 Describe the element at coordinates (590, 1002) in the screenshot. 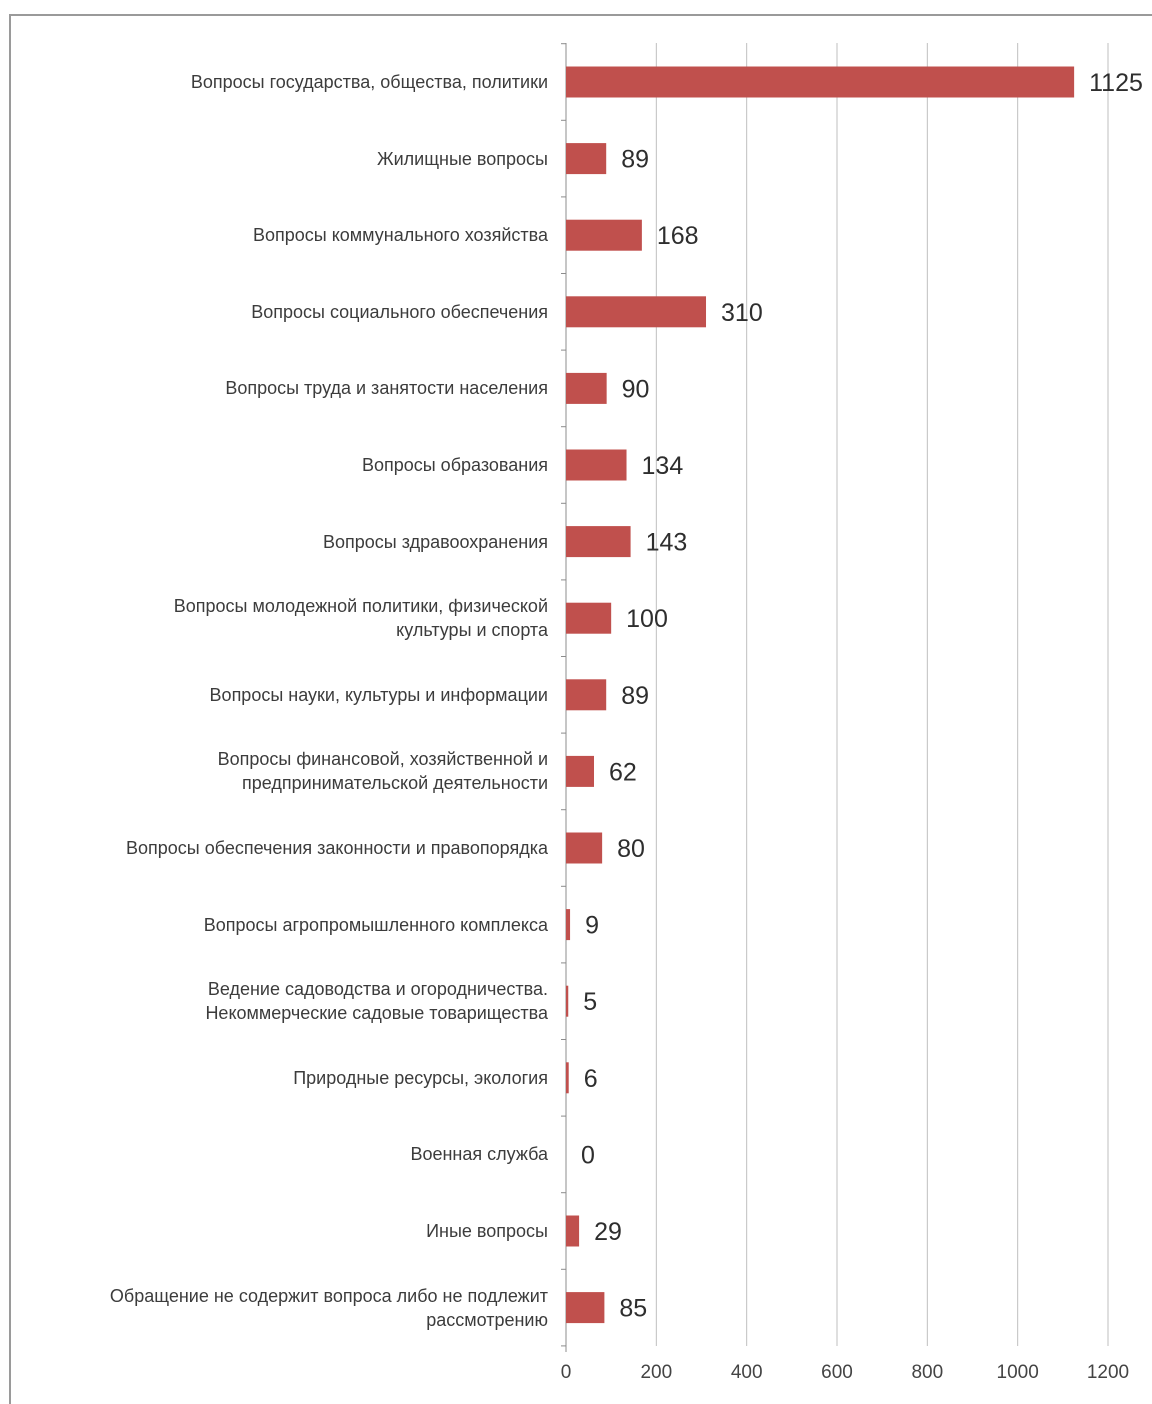

I see `data-label: 5` at that location.